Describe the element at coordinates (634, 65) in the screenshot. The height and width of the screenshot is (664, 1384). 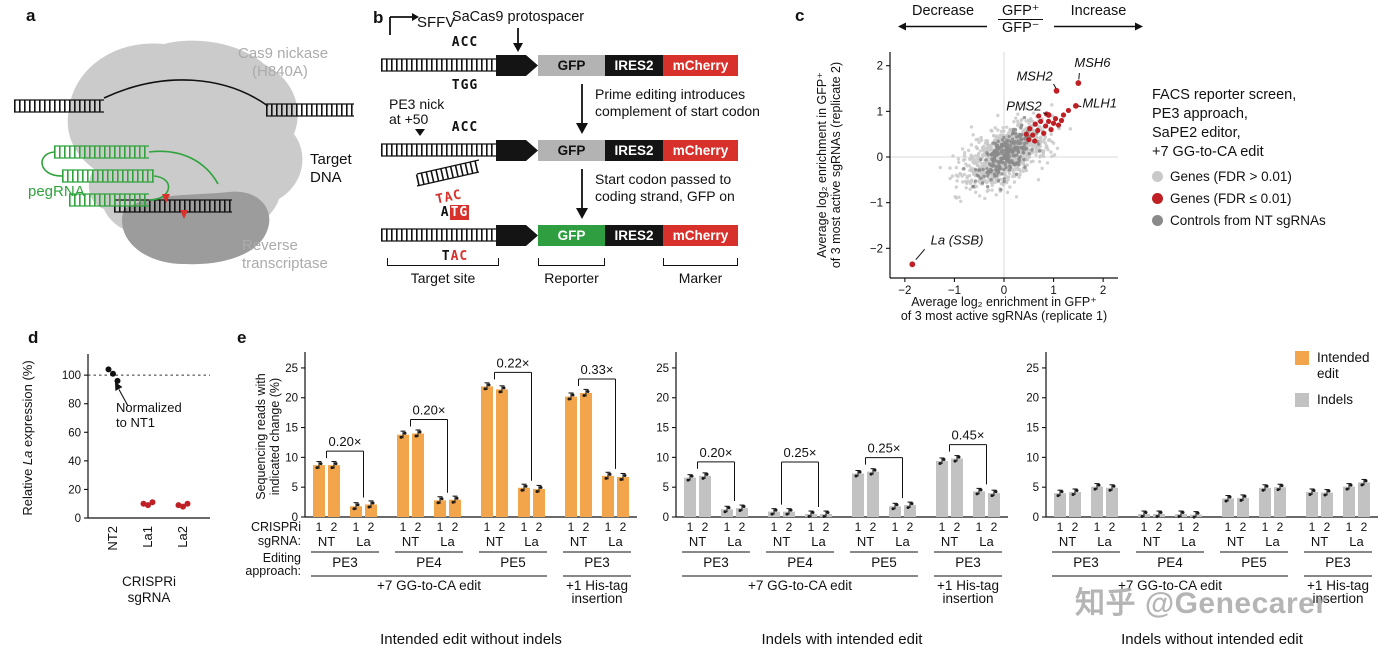
I see `ires2-box-row1: IRES2` at that location.